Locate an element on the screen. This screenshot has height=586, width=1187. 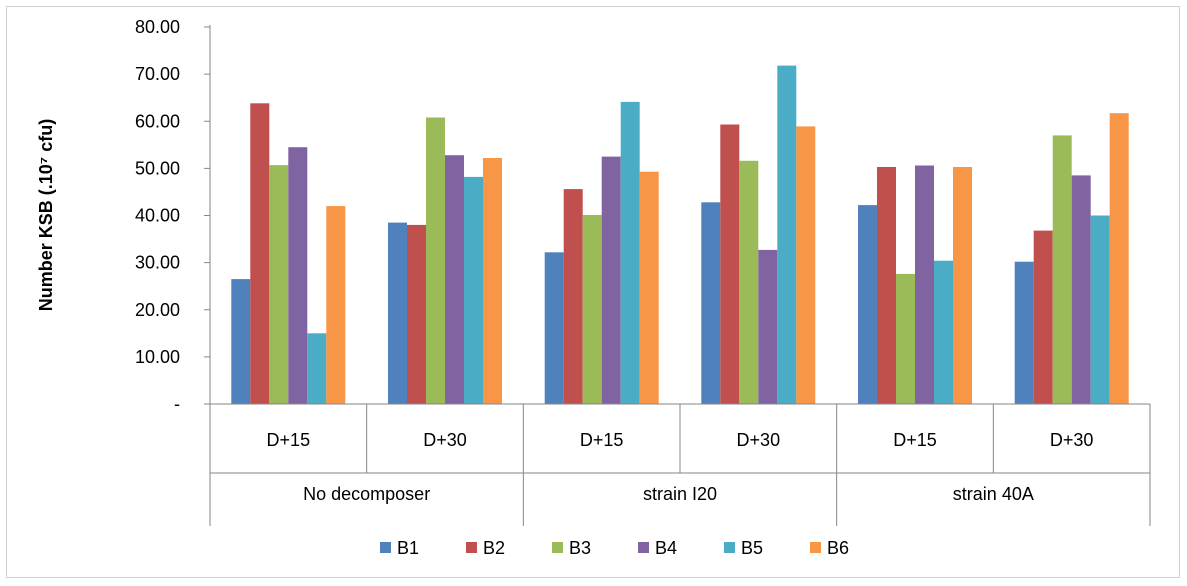
legend-label-b4: B4 is located at coordinates (666, 548).